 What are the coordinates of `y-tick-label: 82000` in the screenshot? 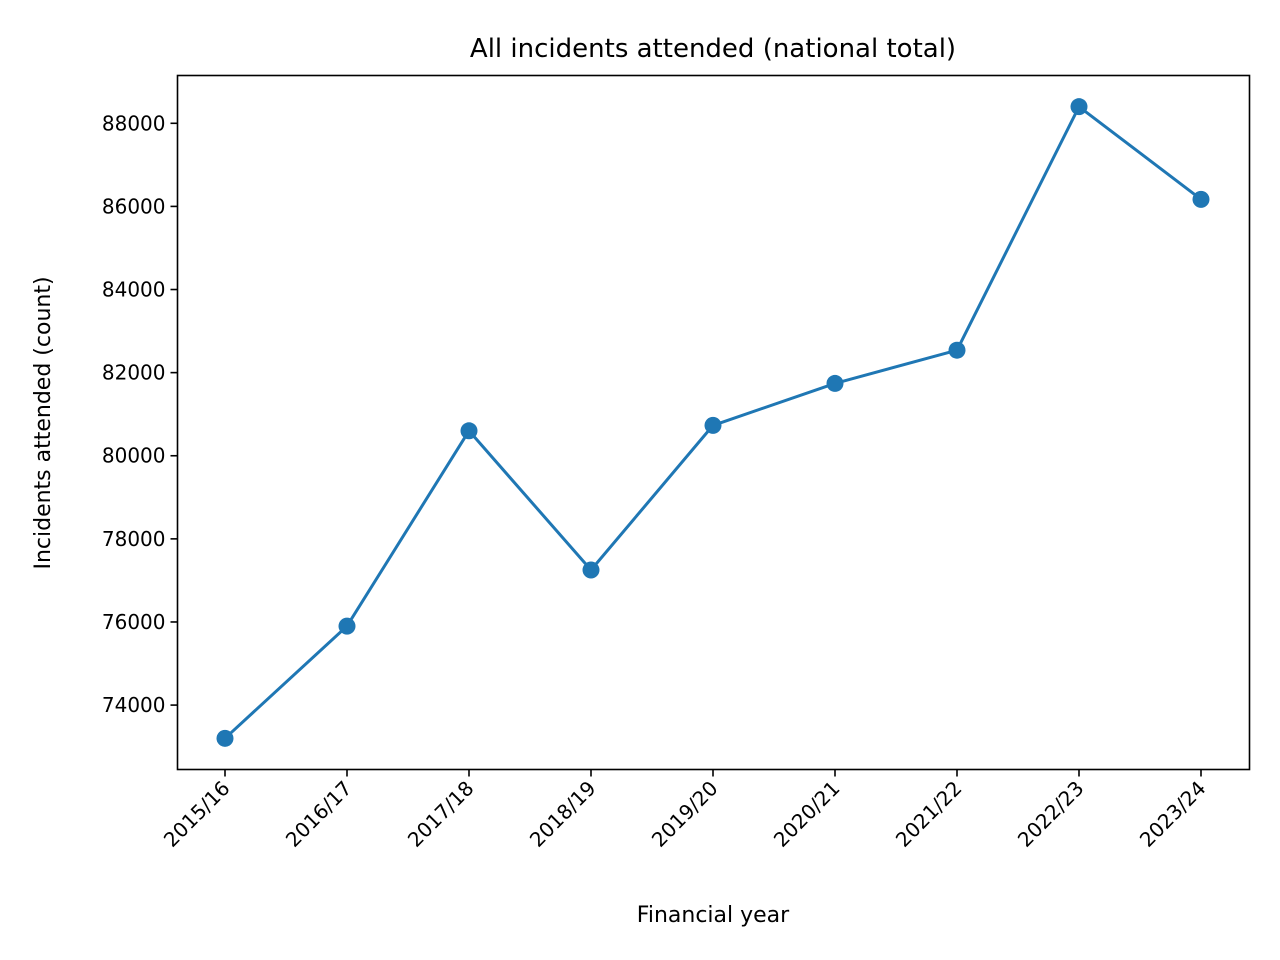 It's located at (134, 373).